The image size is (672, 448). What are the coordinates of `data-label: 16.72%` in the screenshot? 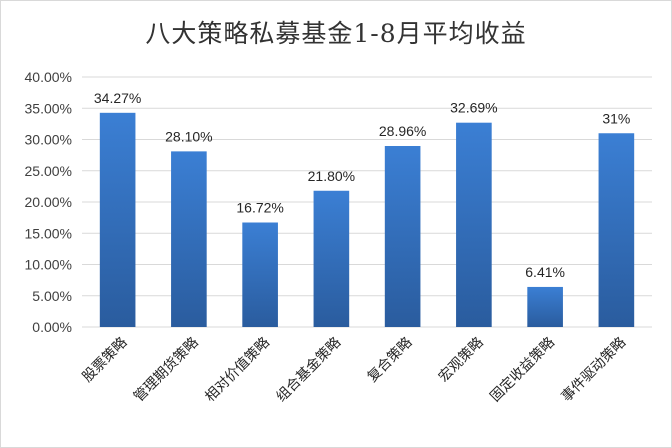 It's located at (259, 208).